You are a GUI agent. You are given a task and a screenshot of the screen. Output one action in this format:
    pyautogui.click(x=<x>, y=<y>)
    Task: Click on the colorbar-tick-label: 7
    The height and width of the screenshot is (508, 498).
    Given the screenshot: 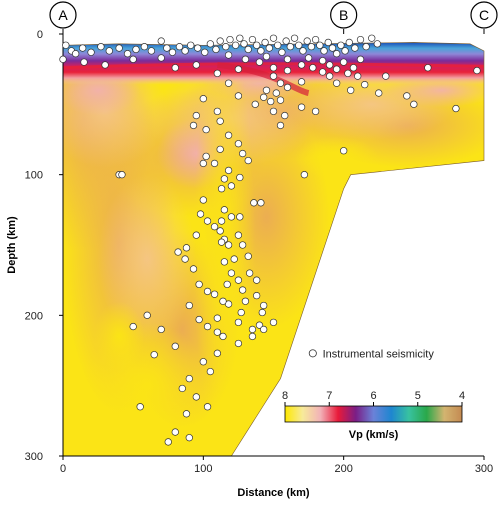 What is the action you would take?
    pyautogui.click(x=329, y=396)
    